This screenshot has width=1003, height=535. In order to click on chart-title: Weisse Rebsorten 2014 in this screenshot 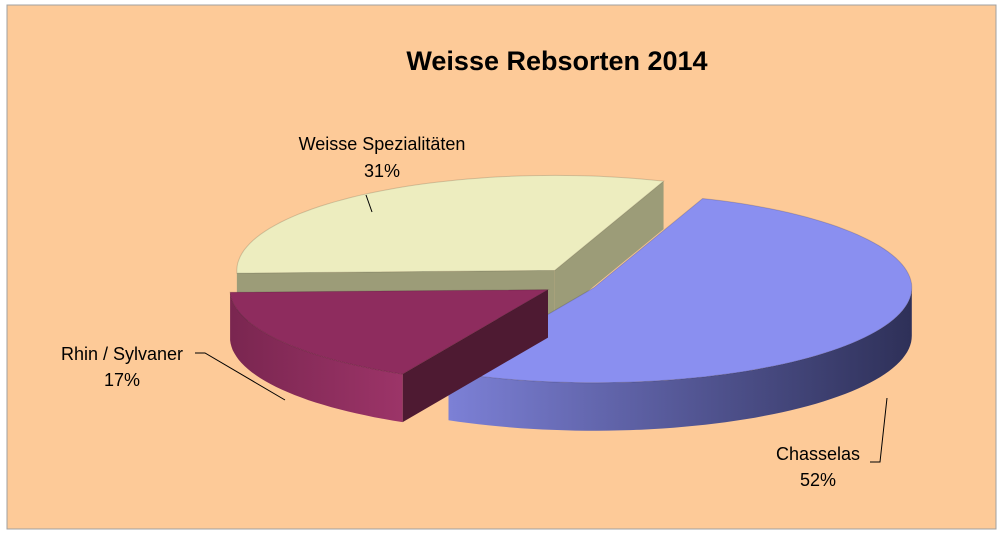, I will do `click(556, 61)`.